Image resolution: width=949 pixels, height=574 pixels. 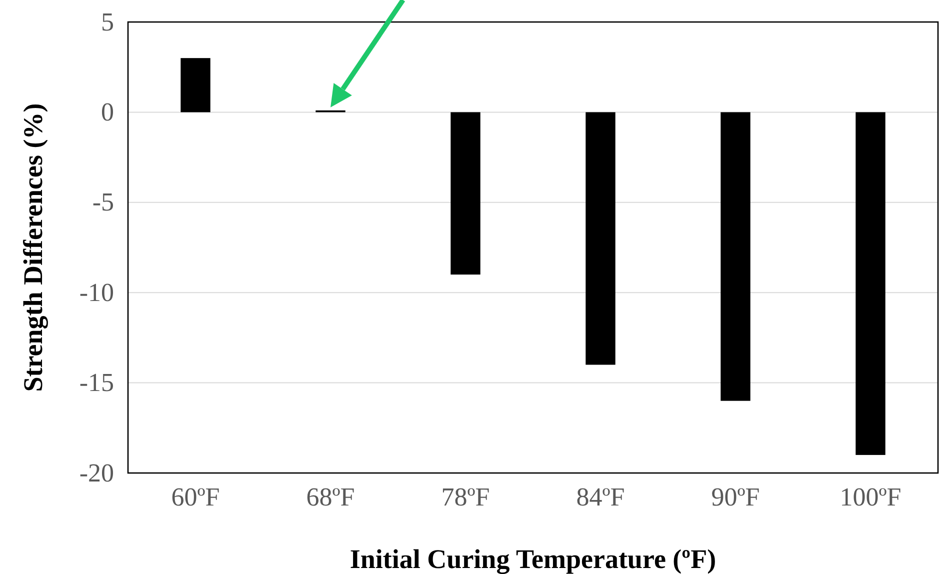 What do you see at coordinates (871, 497) in the screenshot?
I see `x-tick-label: 100ºF` at bounding box center [871, 497].